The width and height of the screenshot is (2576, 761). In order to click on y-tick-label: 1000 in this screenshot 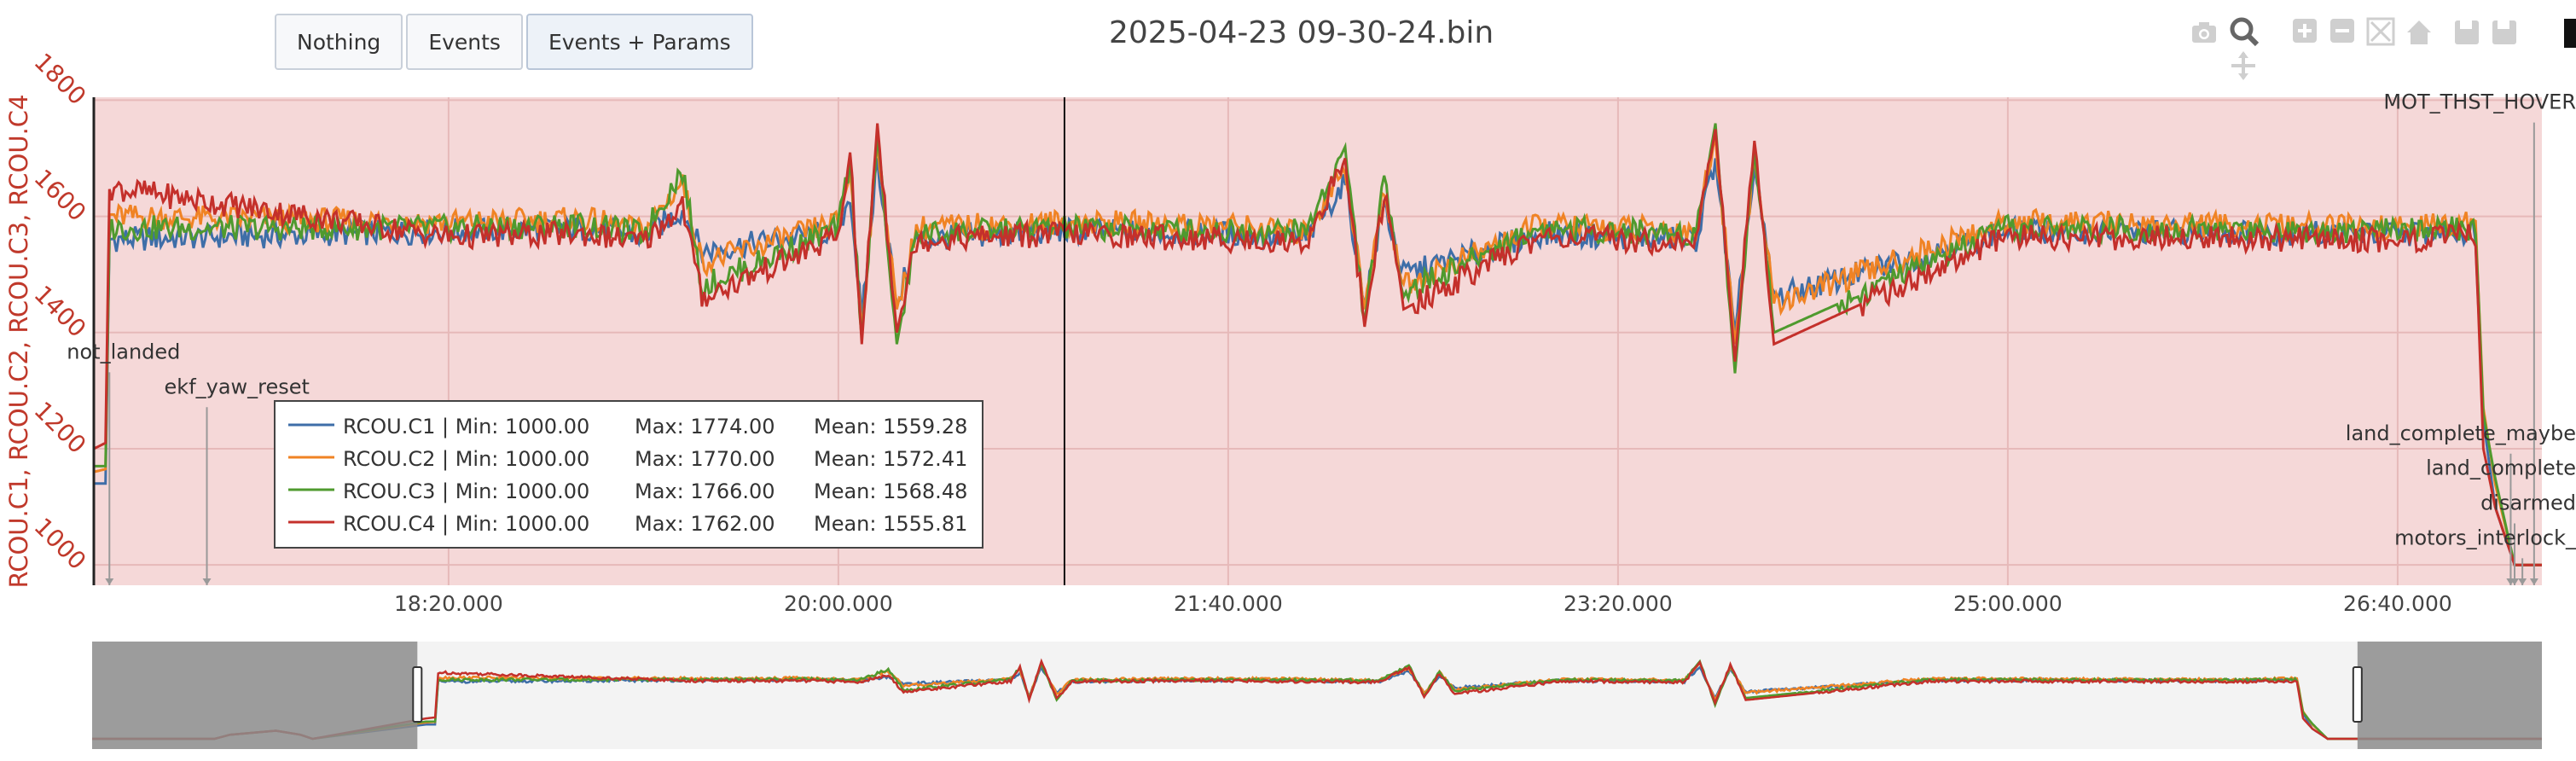, I will do `click(60, 543)`.